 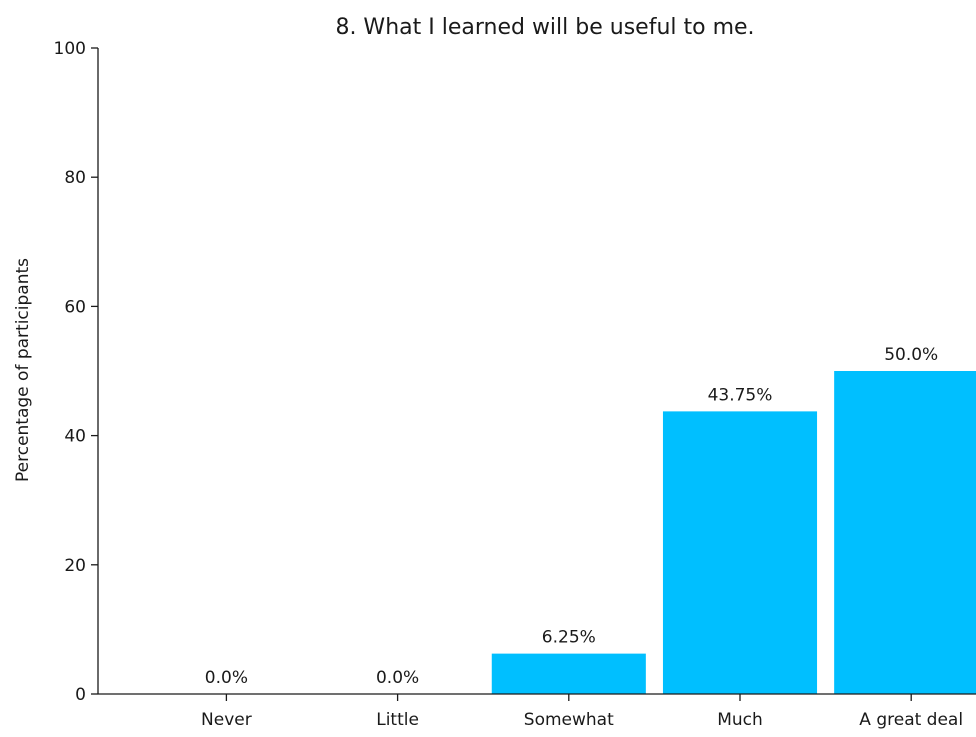 What do you see at coordinates (911, 720) in the screenshot?
I see `x-tick-label: A great deal` at bounding box center [911, 720].